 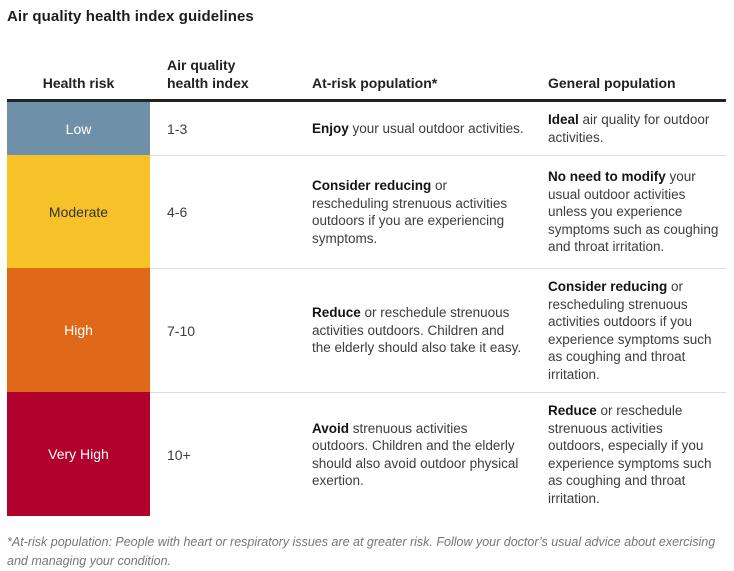 I want to click on index-value: 1-3, so click(x=177, y=128).